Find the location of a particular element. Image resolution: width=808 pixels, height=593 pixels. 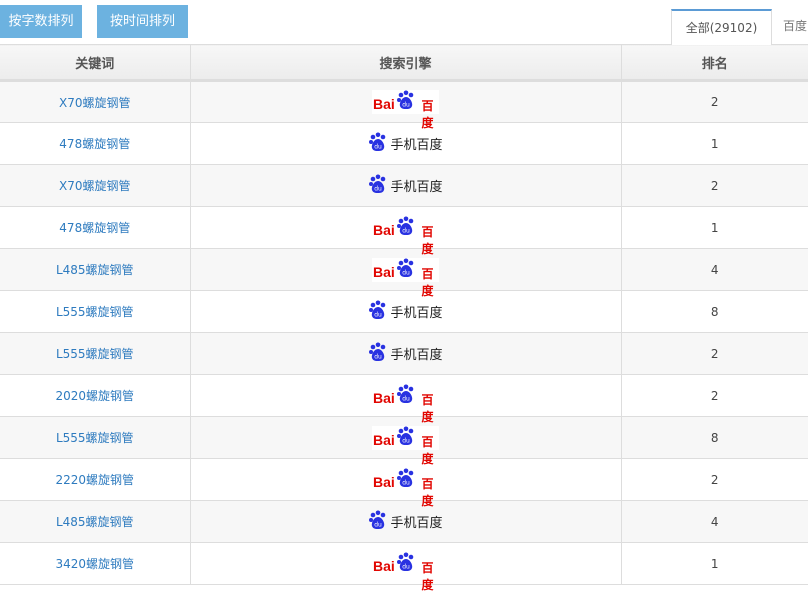

table-row: 2020螺旋钢管 Bai du 百度 2 is located at coordinates (404, 399).